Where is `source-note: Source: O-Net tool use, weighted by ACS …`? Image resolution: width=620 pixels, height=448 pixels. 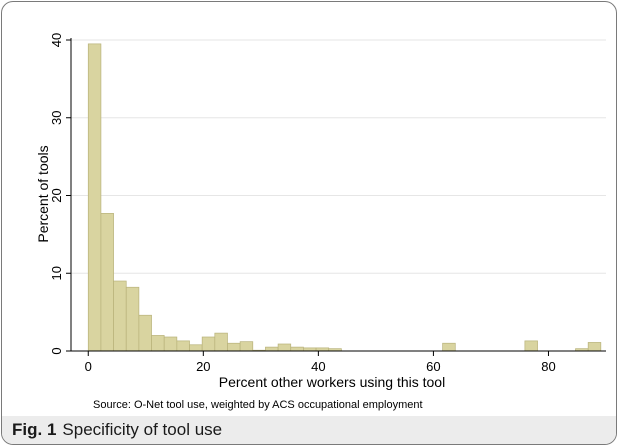 source-note: Source: O-Net tool use, weighted by ACS … is located at coordinates (258, 405).